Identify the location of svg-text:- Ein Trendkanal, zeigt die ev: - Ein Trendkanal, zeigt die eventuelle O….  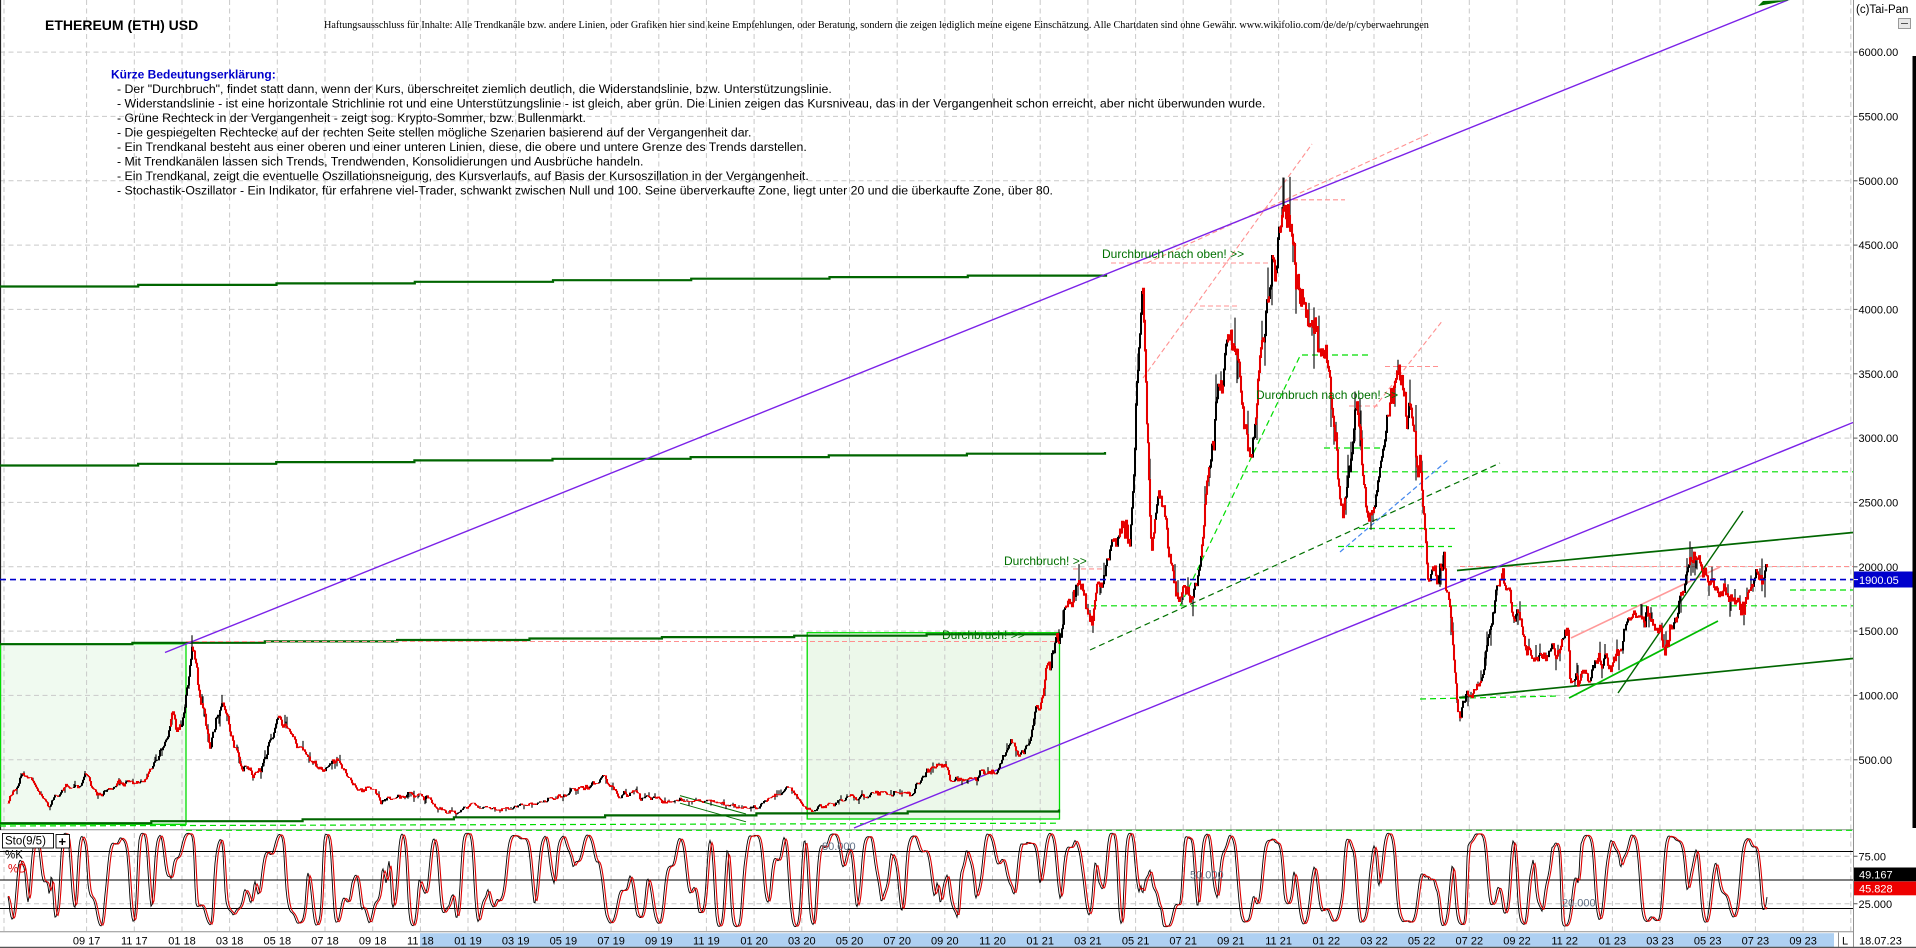
(463, 176).